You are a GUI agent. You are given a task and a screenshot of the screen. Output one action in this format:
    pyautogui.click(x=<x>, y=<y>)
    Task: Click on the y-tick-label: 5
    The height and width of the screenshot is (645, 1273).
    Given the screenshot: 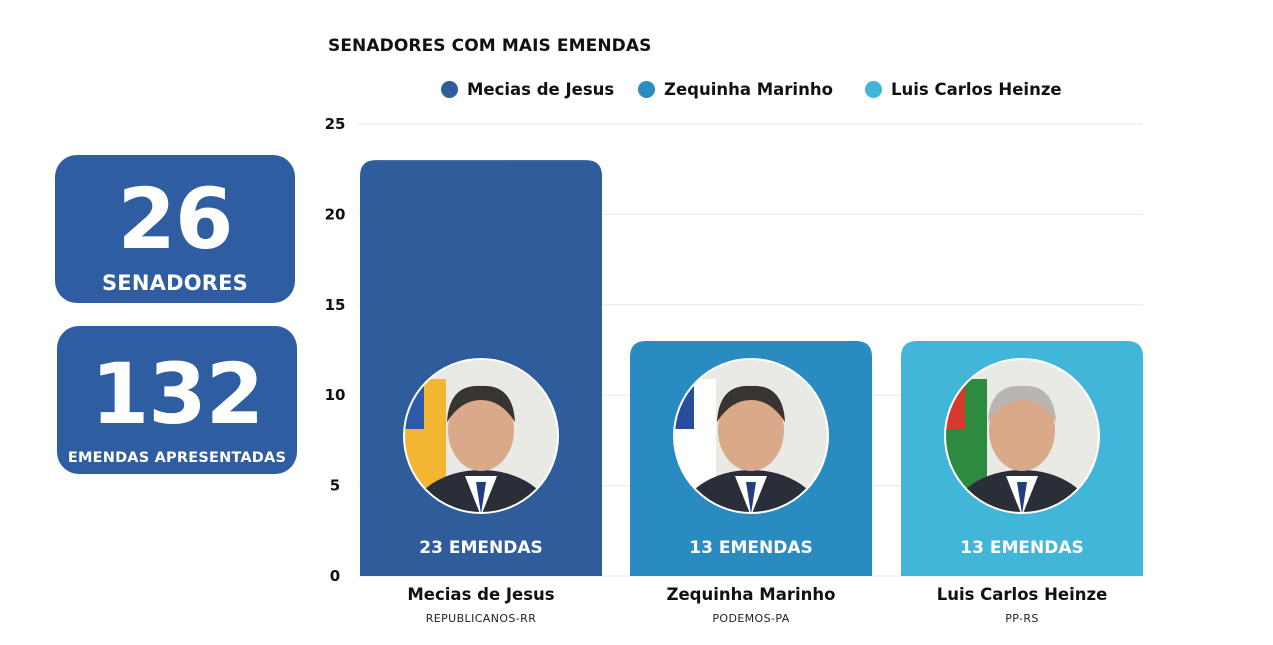 What is the action you would take?
    pyautogui.click(x=335, y=486)
    